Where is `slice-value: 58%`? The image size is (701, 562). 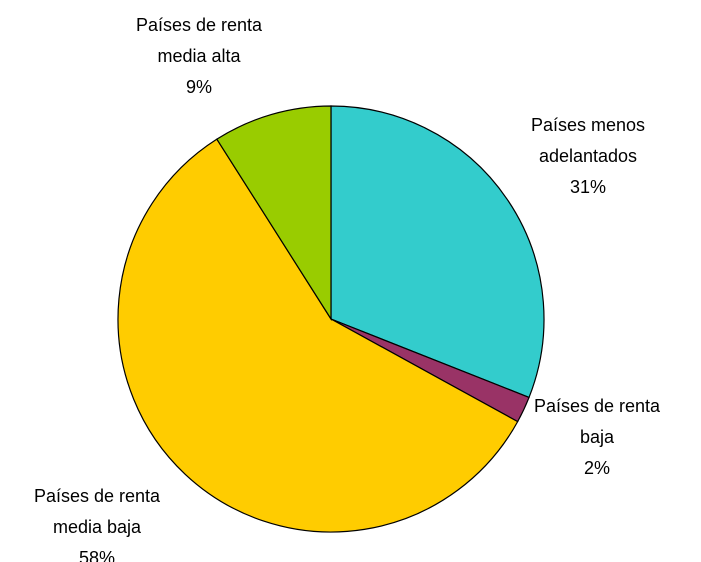 slice-value: 58% is located at coordinates (97, 555).